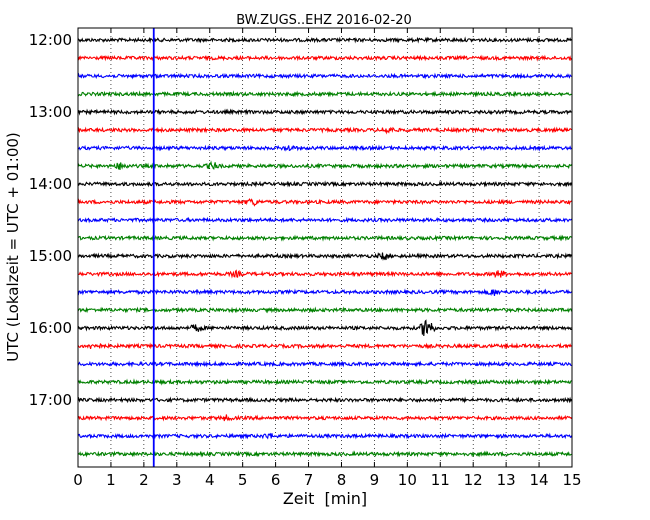  What do you see at coordinates (473, 480) in the screenshot?
I see `x-tick-label: 12` at bounding box center [473, 480].